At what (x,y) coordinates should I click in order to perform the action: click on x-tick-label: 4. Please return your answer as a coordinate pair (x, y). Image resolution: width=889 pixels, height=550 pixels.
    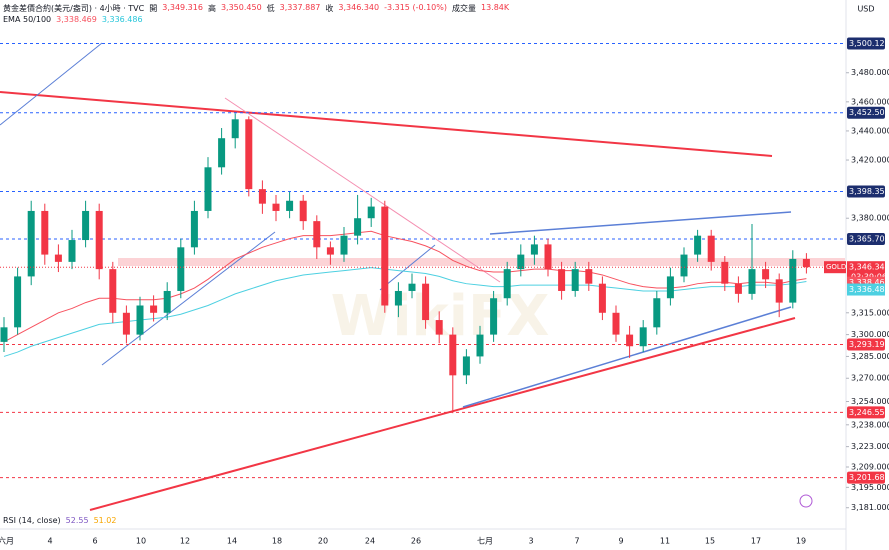
    Looking at the image, I should click on (49, 541).